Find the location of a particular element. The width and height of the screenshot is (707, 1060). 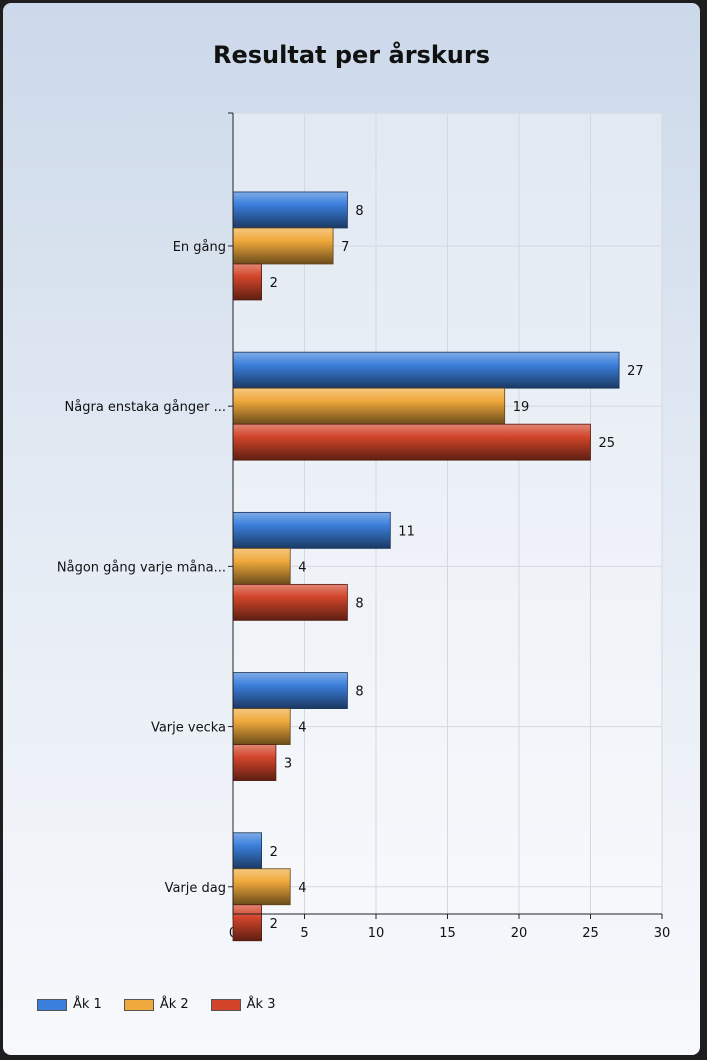

data-label: 27 is located at coordinates (635, 371).